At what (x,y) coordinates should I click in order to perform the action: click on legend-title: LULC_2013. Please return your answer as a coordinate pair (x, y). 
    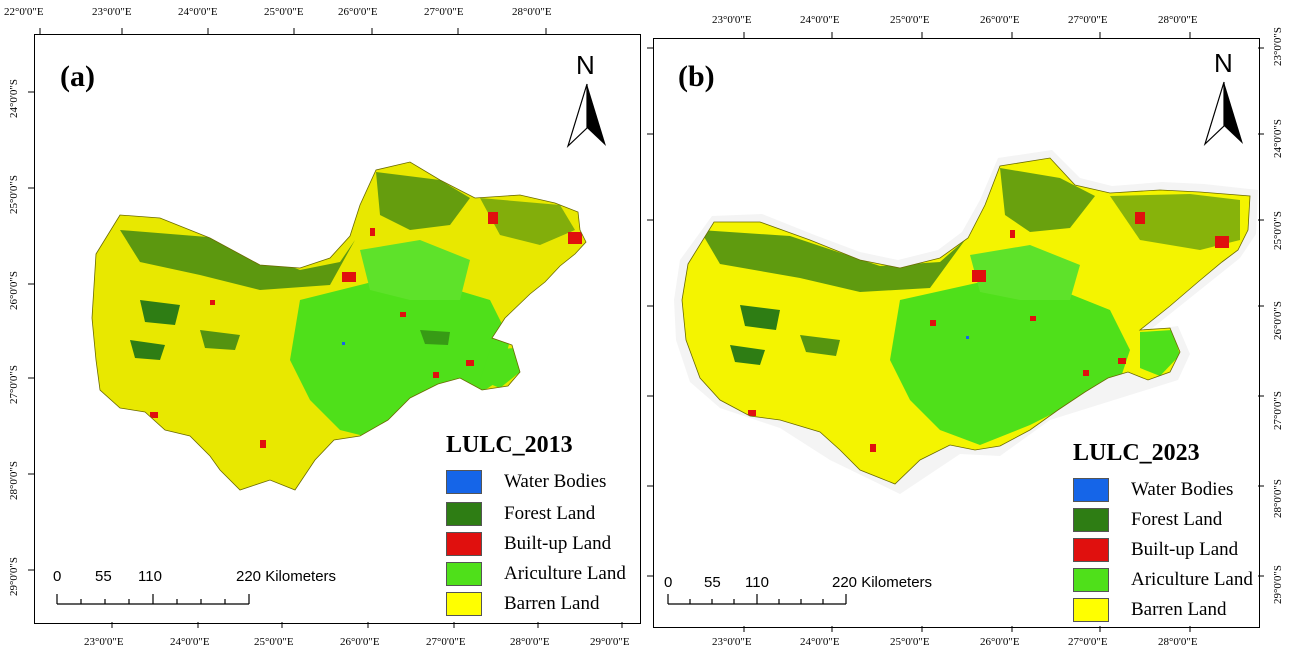
    Looking at the image, I should click on (509, 445).